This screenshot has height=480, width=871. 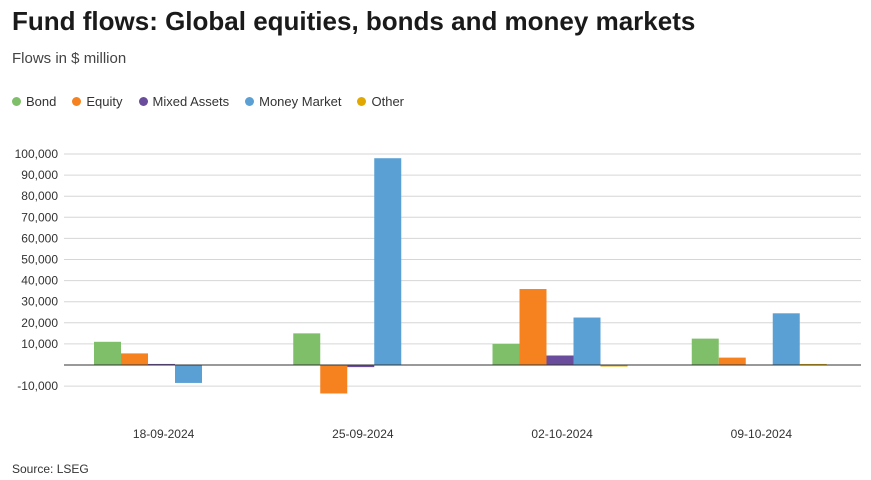 I want to click on legend-item-other: Other, so click(x=380, y=101).